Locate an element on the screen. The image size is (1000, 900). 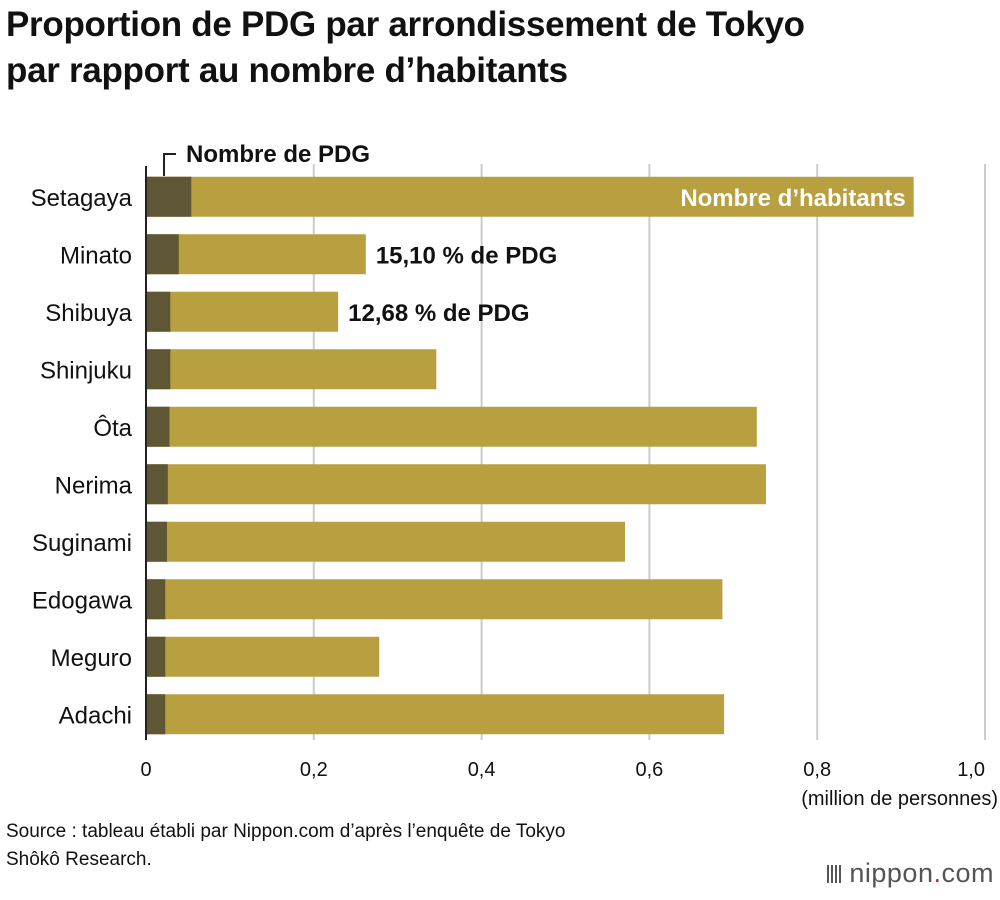
percent-annotation: 15,10 % de PDG is located at coordinates (466, 255).